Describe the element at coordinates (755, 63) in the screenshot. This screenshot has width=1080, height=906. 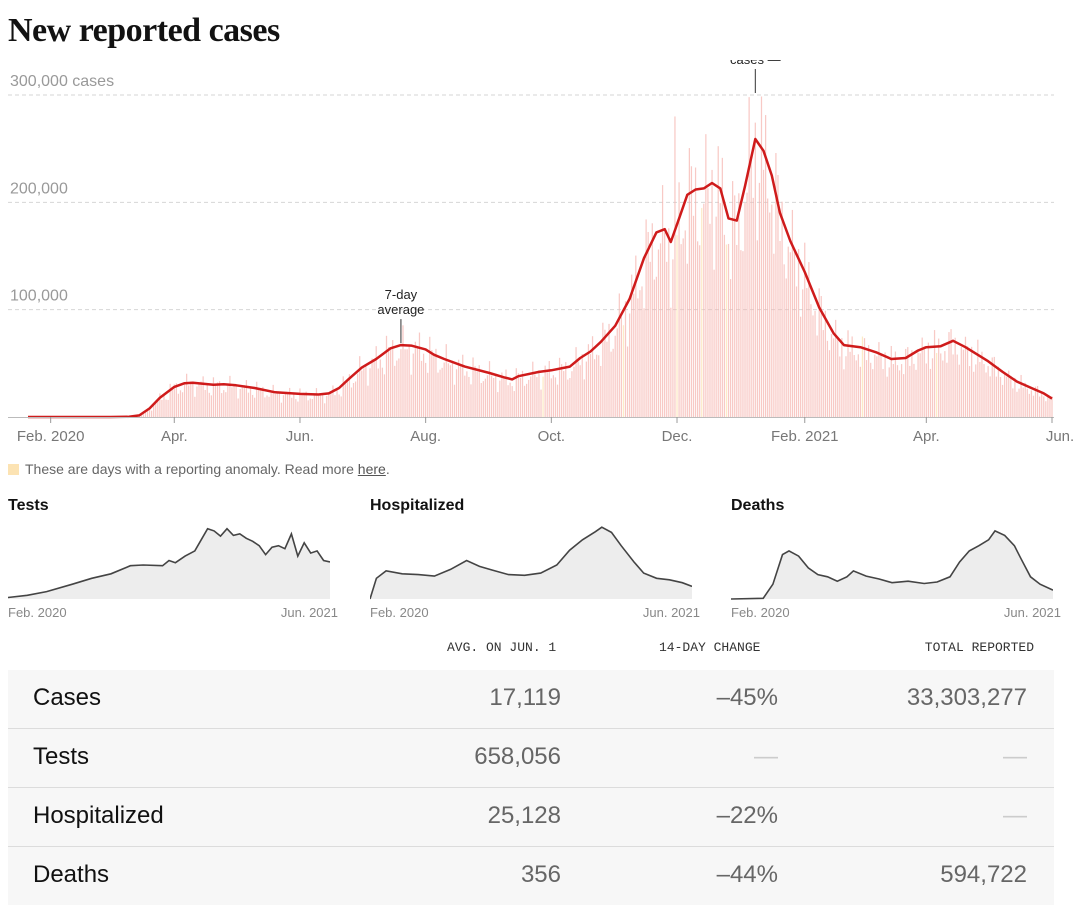
I see `annotation-label: cases —` at that location.